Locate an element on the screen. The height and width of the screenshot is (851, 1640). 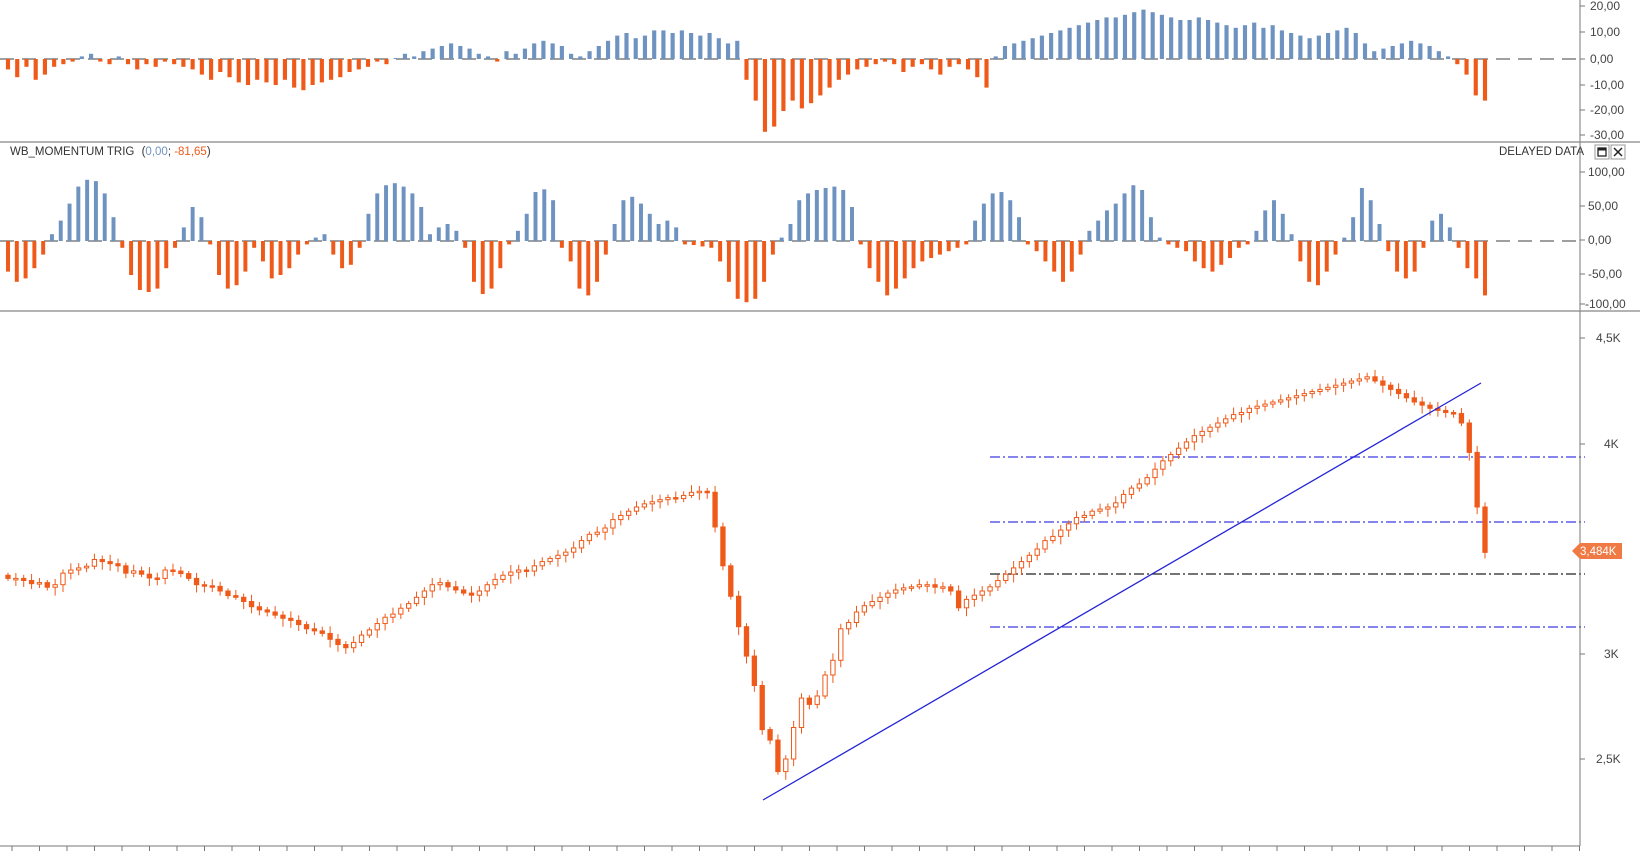
upper-scale-label: -20,00 is located at coordinates (1607, 110).